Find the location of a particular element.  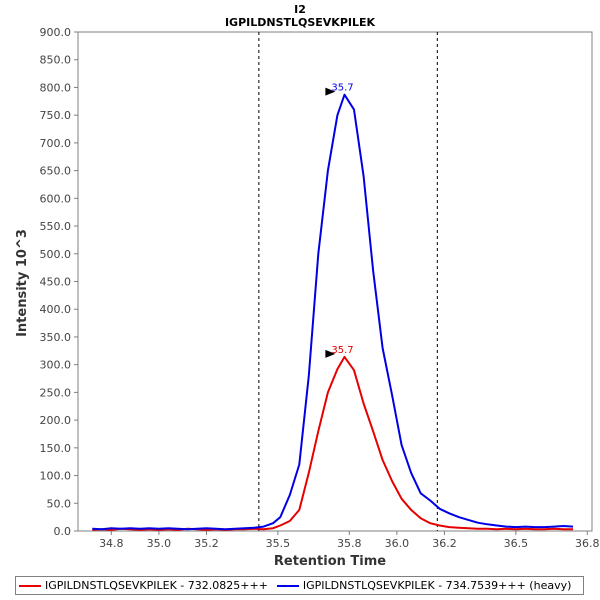

y-tick-label: 750.0 is located at coordinates (56, 115).